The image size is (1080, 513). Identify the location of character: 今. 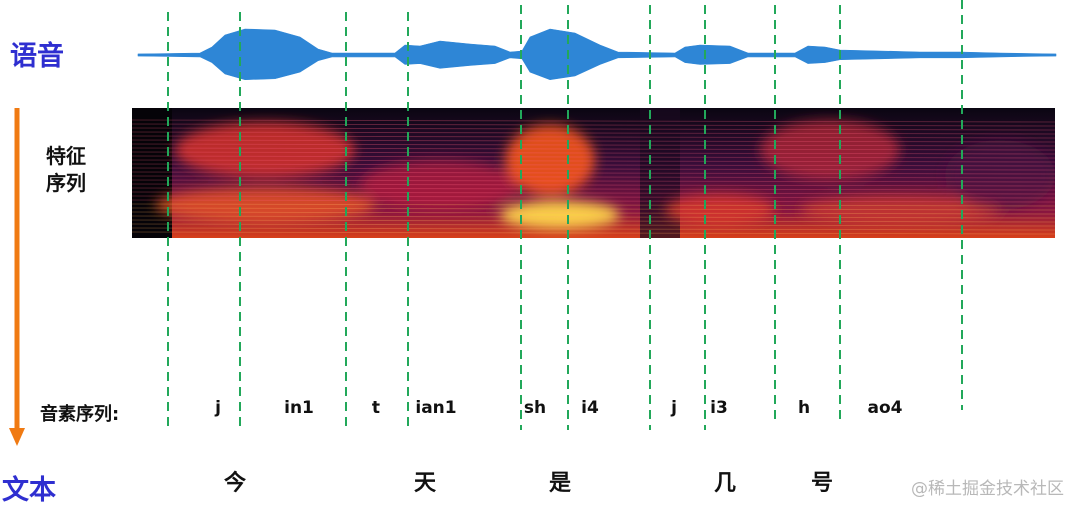
(235, 483).